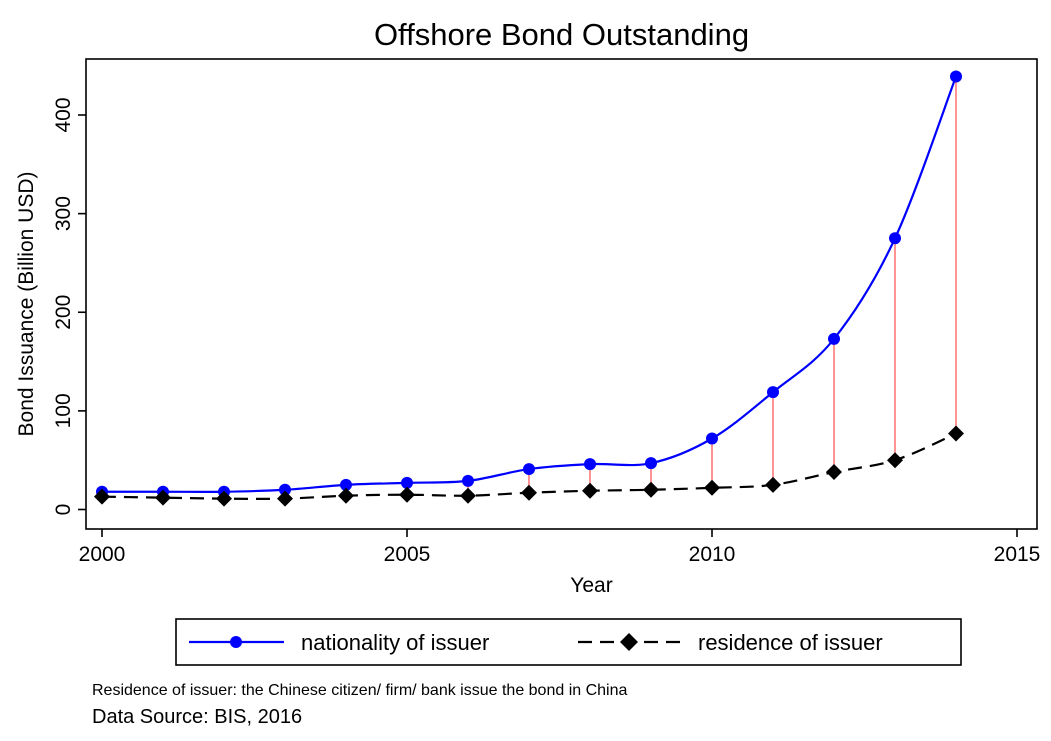 Image resolution: width=1051 pixels, height=741 pixels. What do you see at coordinates (1017, 554) in the screenshot?
I see `x-tick-label: 2015` at bounding box center [1017, 554].